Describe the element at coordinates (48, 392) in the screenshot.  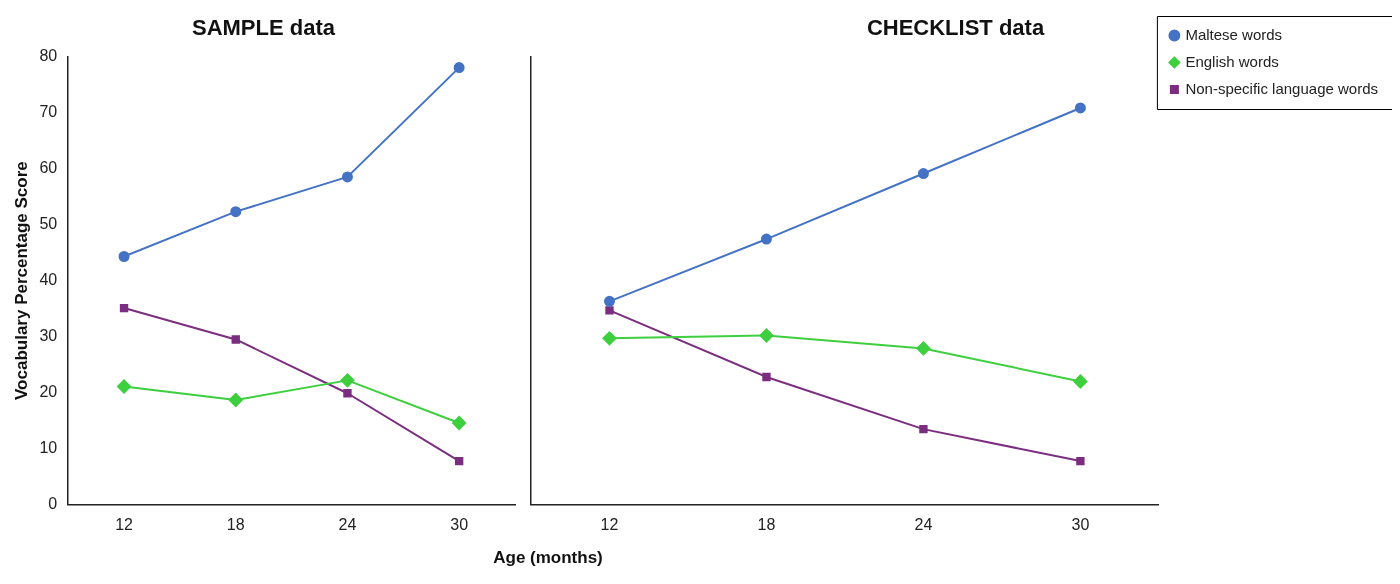
I see `y-tick-label: 20` at that location.